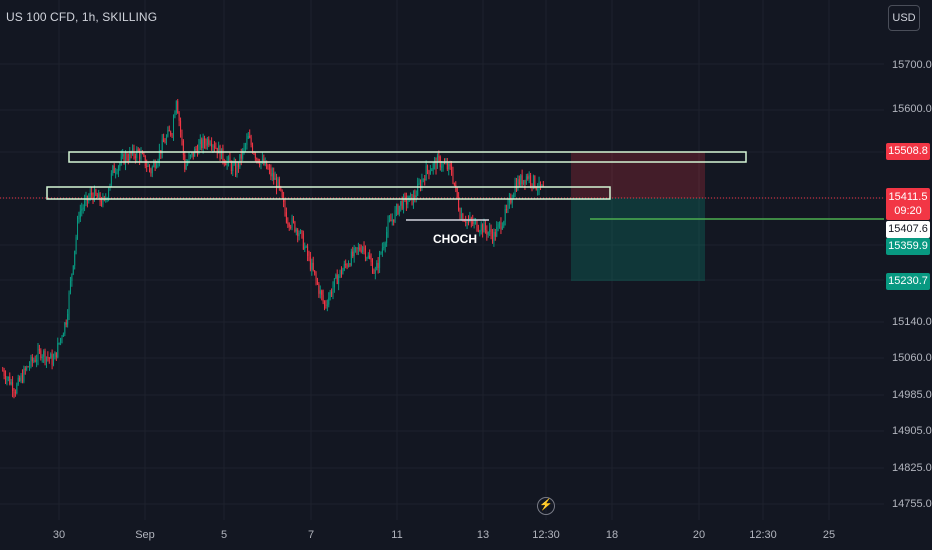 The image size is (932, 550). I want to click on lightning-icon: ⚡, so click(546, 506).